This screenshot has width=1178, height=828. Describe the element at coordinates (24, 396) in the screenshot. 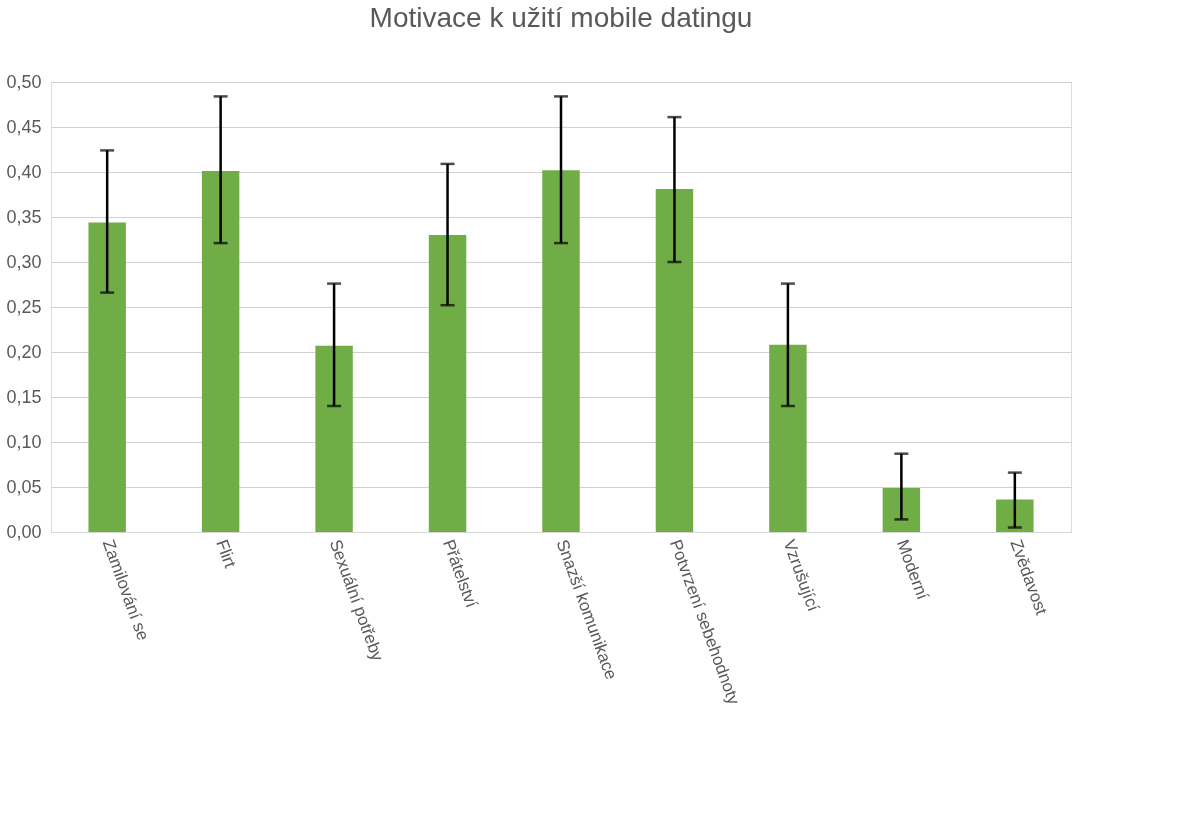

I see `y-tick-label: 0,15` at that location.